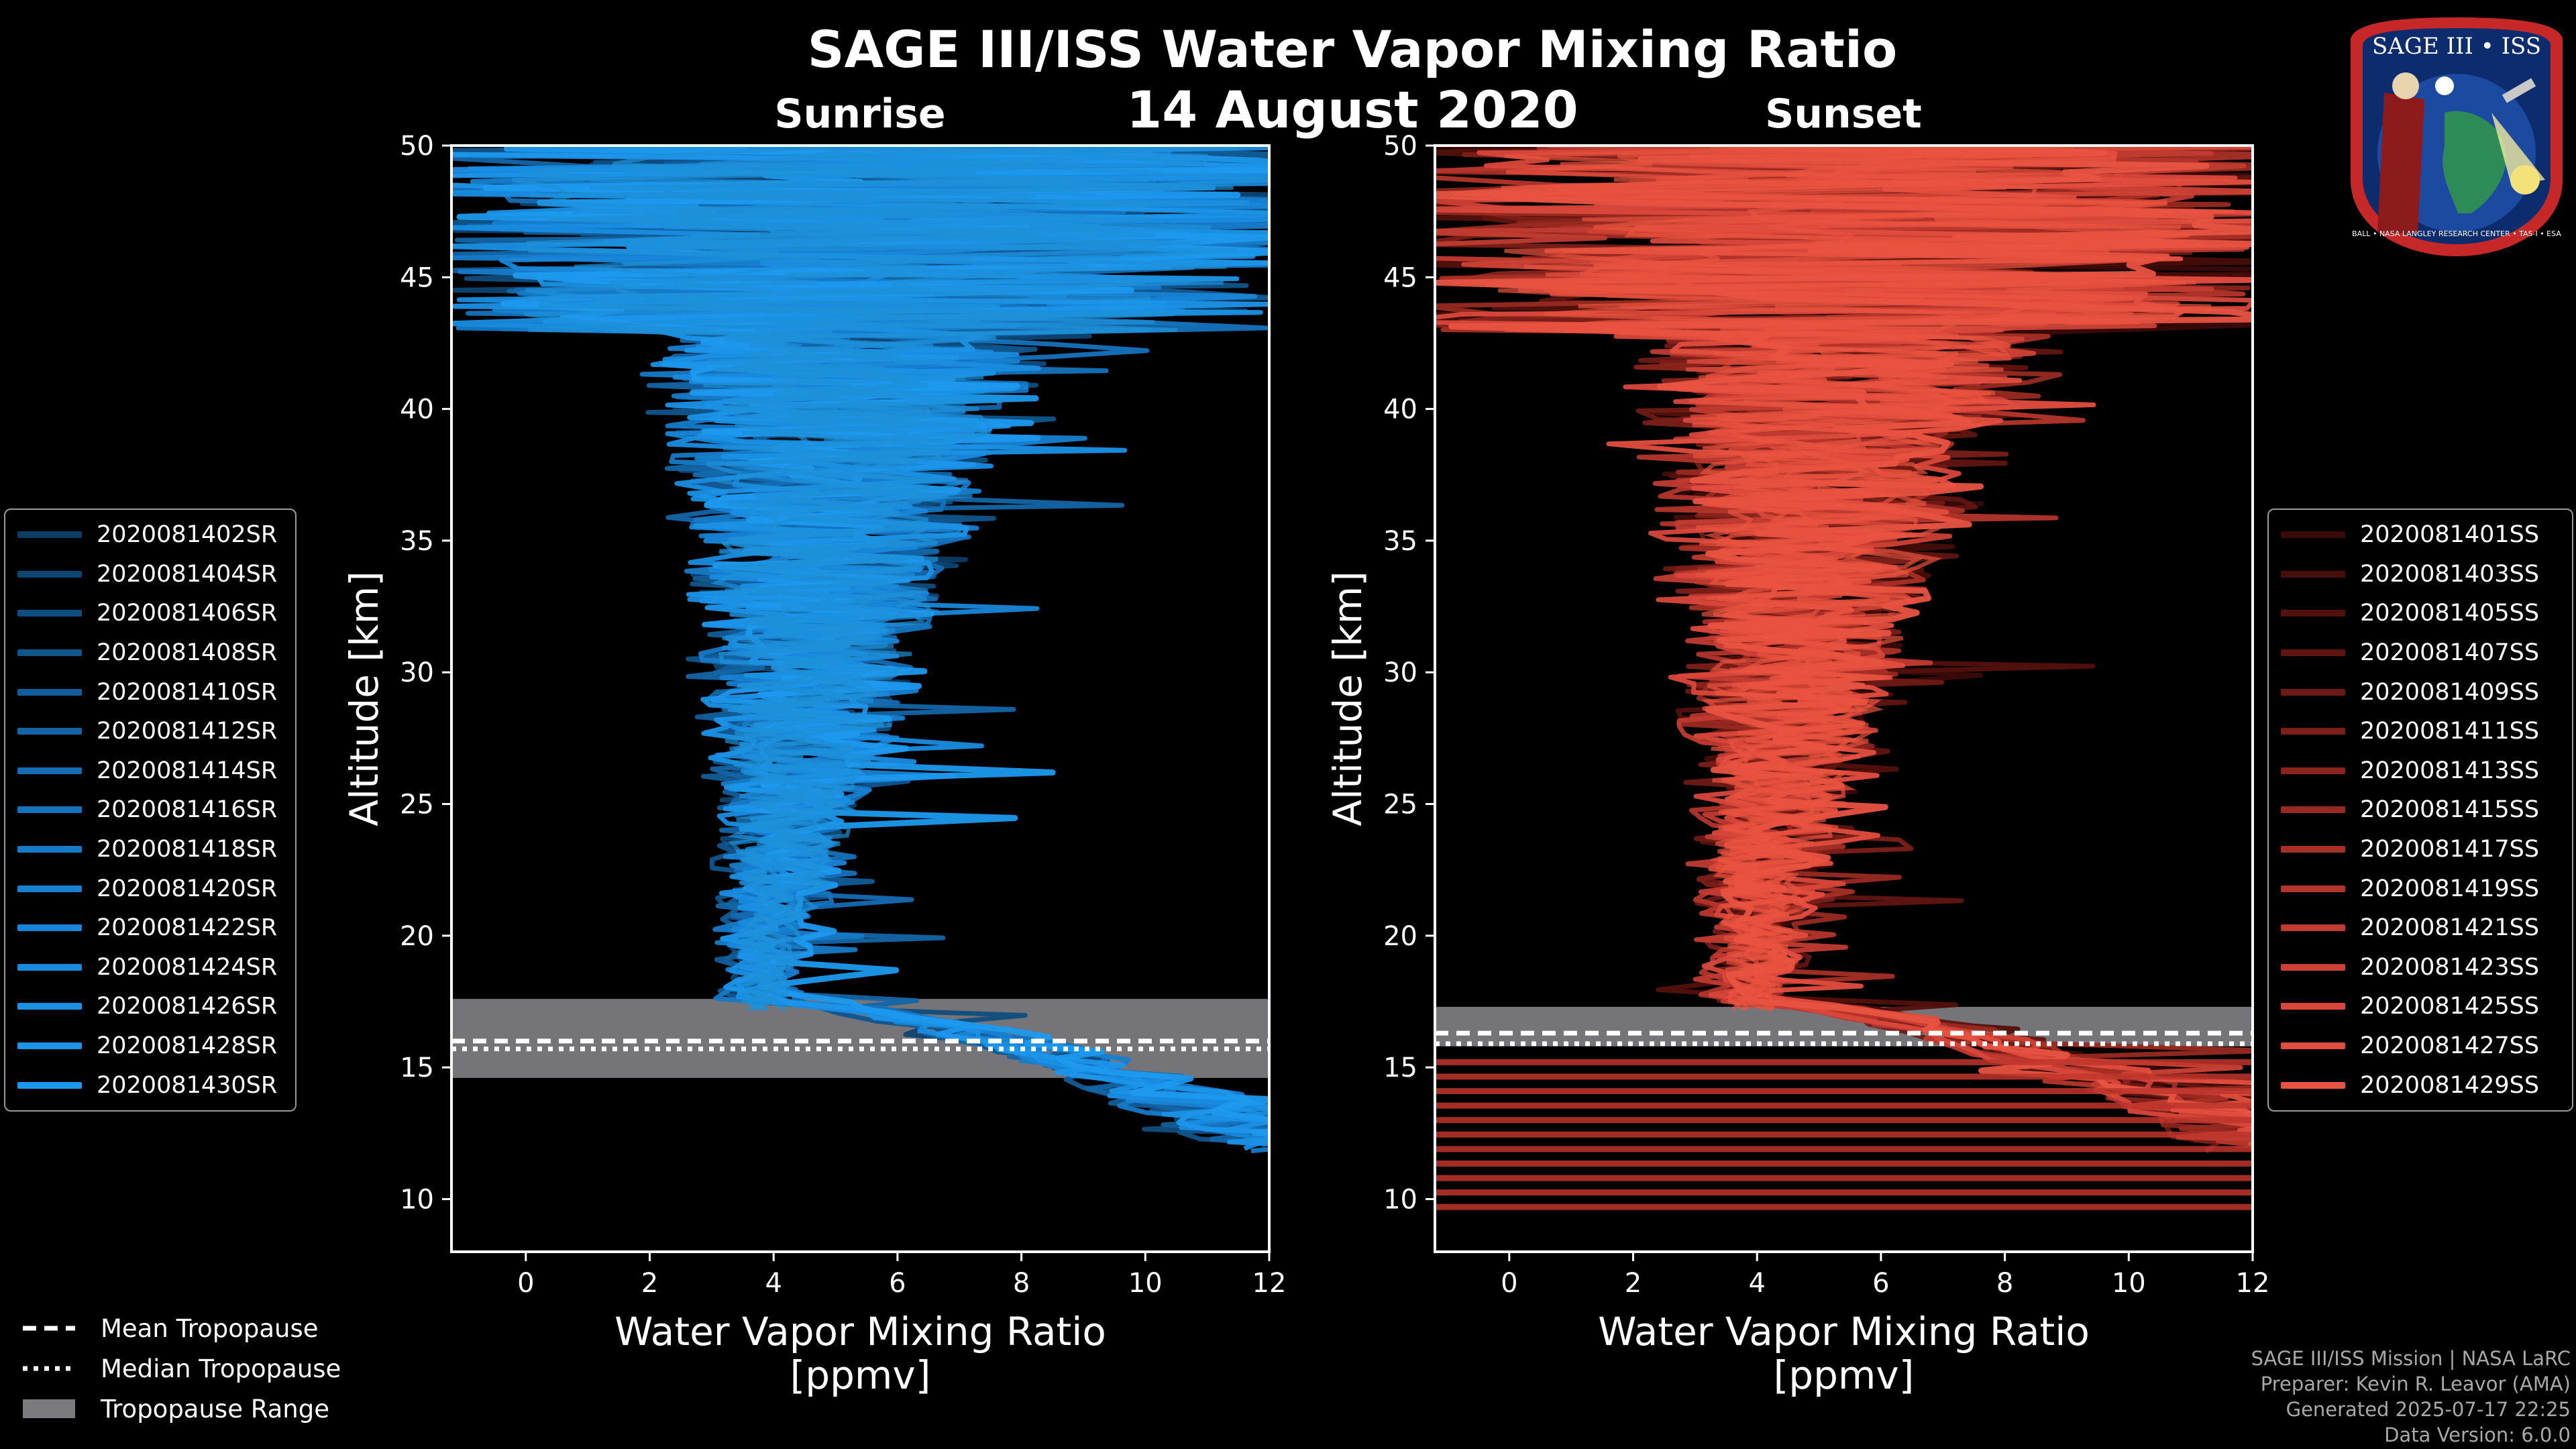 The height and width of the screenshot is (1449, 2576). I want to click on legend-item-2020081407SS: 2020081407SS, so click(2420, 653).